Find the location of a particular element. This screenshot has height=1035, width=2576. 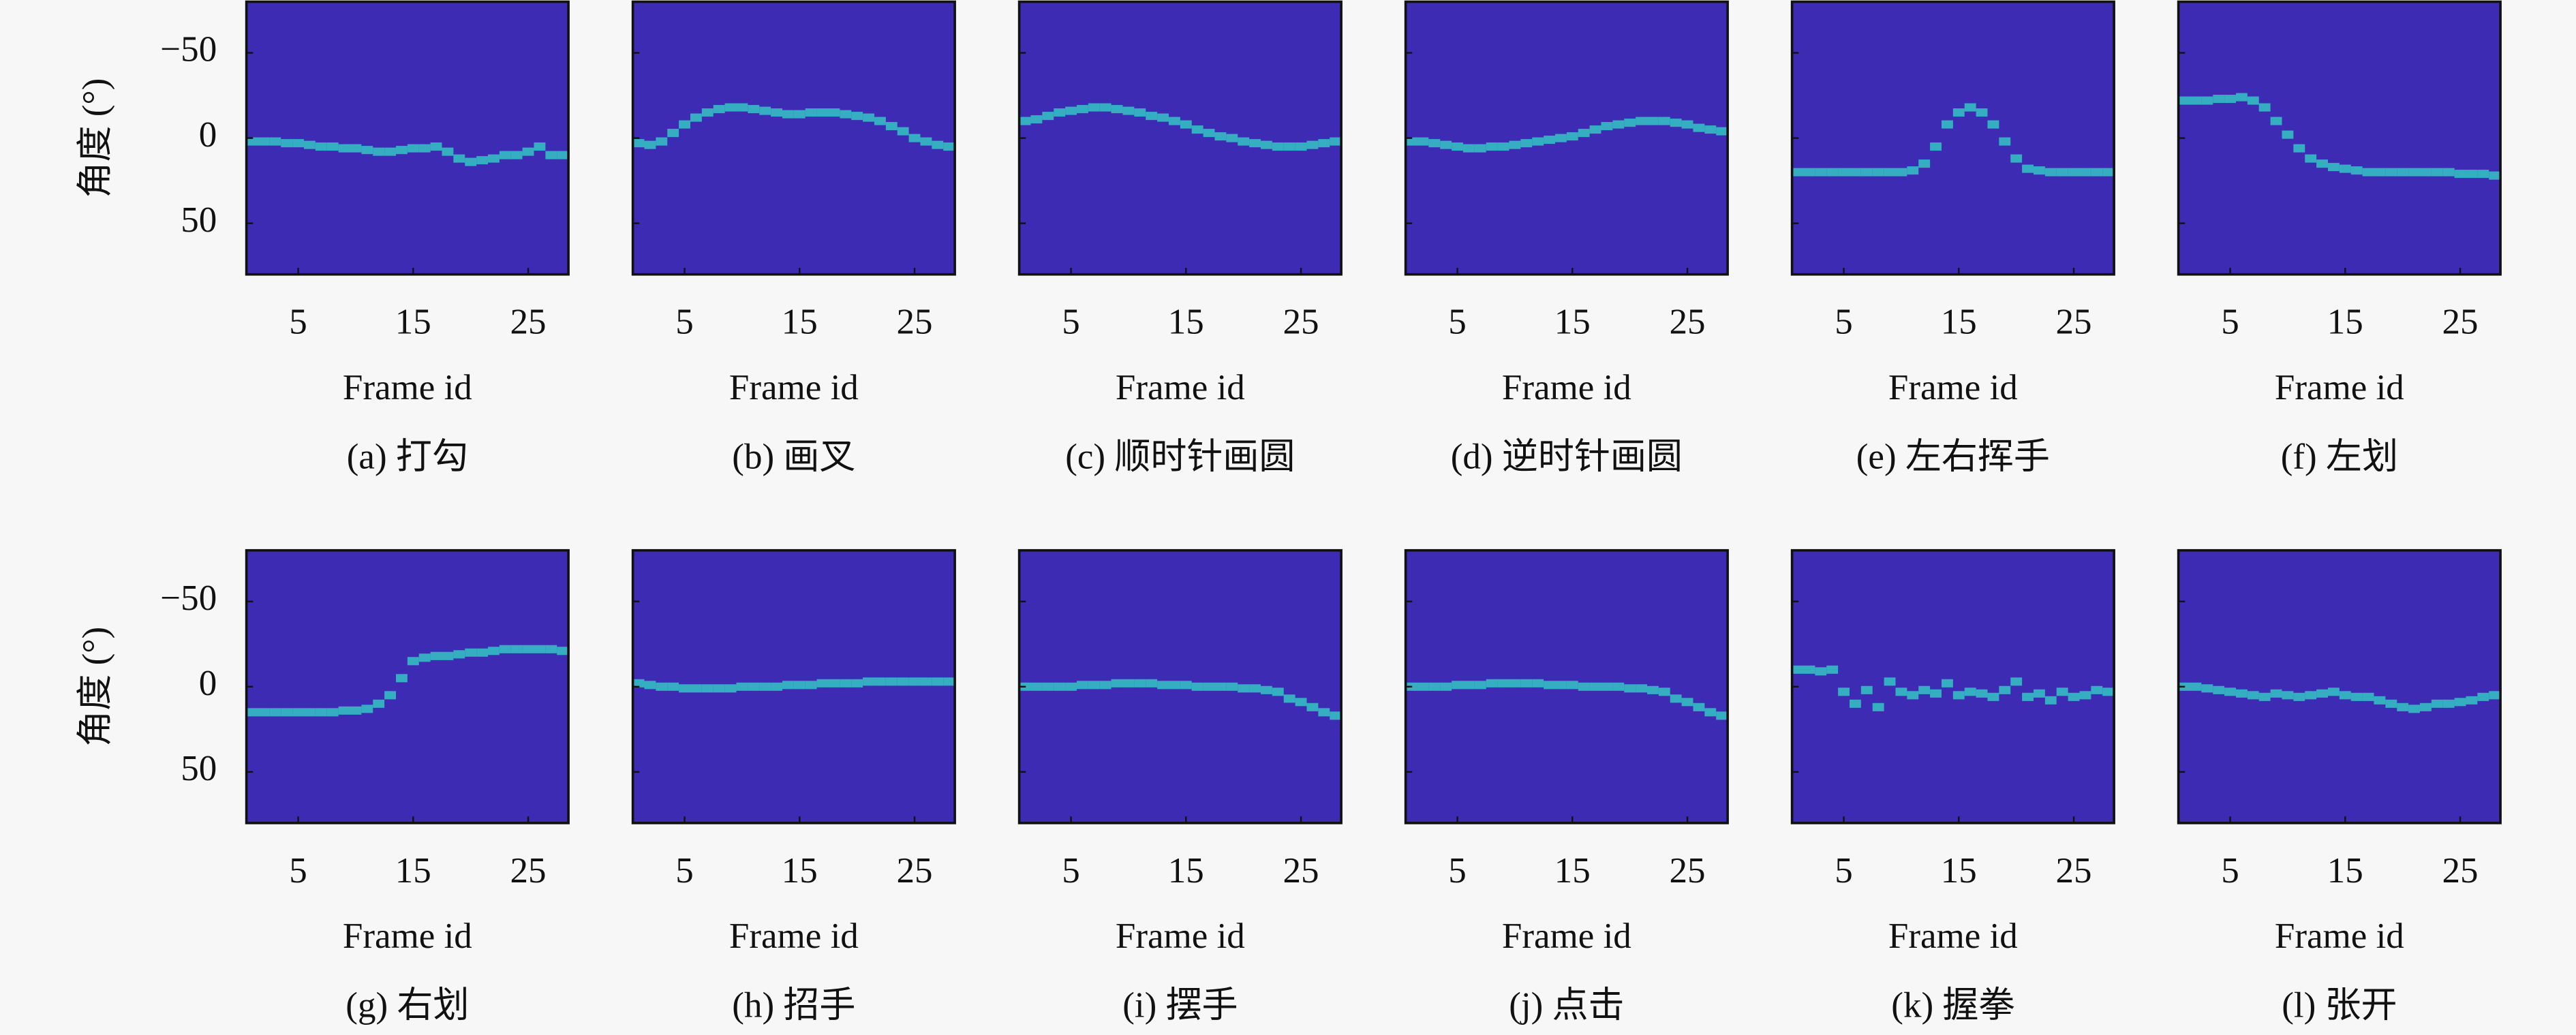

panel-caption: (e) 左右挥手 is located at coordinates (1953, 456).